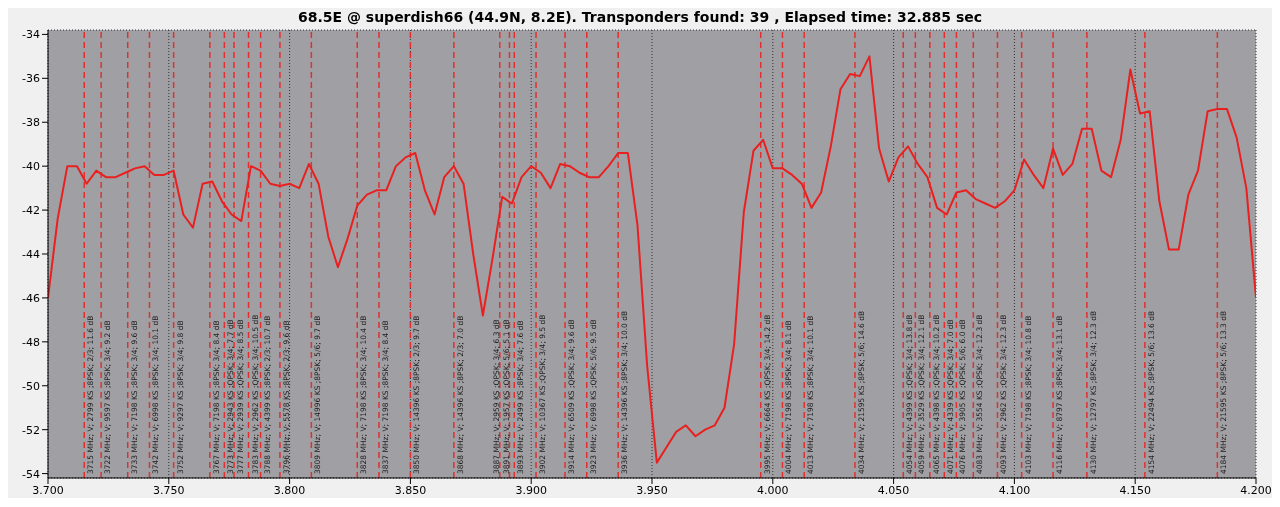  I want to click on x-tick-label: 3.800, so click(289, 490).